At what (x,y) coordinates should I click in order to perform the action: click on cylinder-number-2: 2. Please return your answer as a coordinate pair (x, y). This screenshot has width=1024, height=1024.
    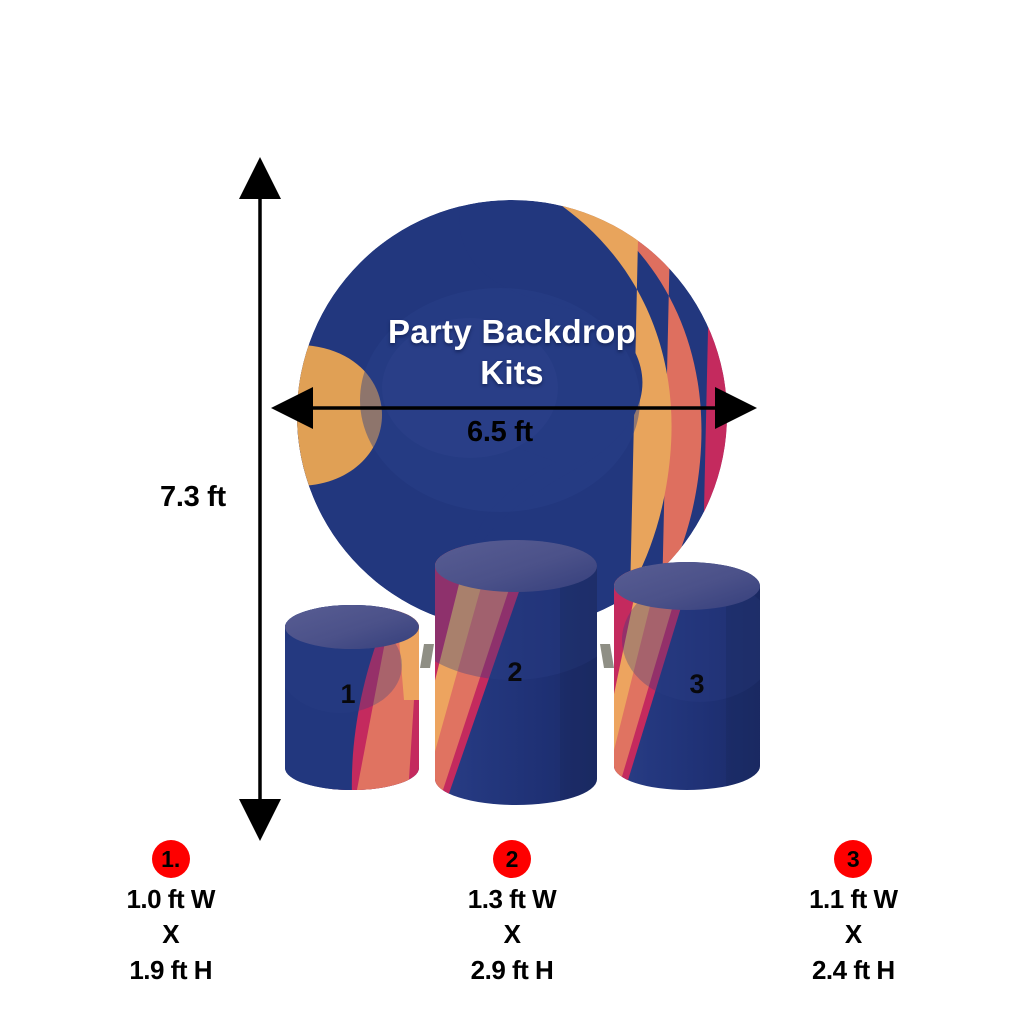
    Looking at the image, I should click on (515, 672).